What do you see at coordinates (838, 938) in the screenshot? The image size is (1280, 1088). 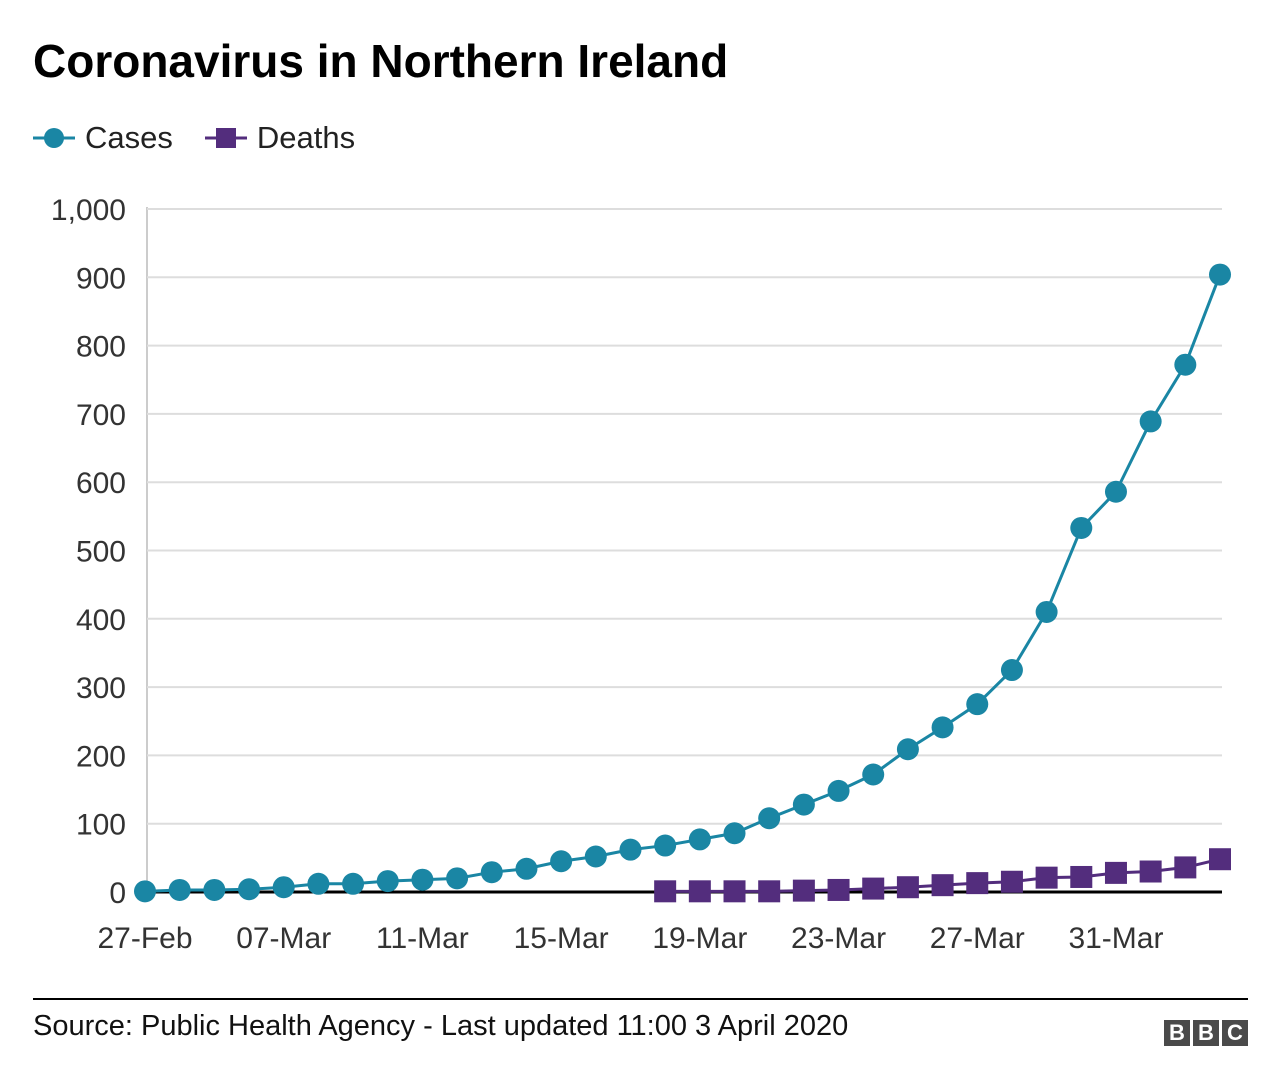 I see `x-tick-label: 23-Mar` at bounding box center [838, 938].